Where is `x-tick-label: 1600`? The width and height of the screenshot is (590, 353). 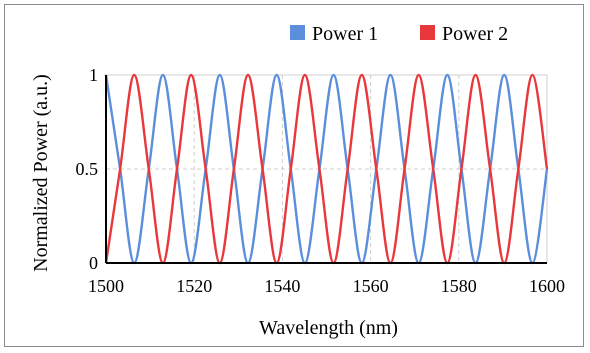 x-tick-label: 1600 is located at coordinates (547, 286).